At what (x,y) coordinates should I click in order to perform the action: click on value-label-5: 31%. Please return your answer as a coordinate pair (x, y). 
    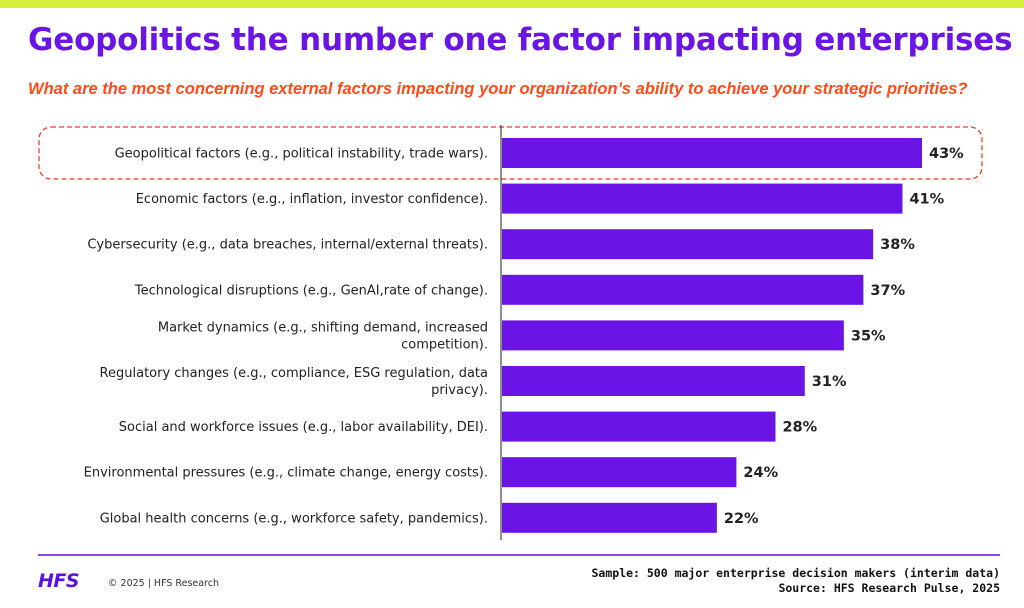
    Looking at the image, I should click on (829, 382).